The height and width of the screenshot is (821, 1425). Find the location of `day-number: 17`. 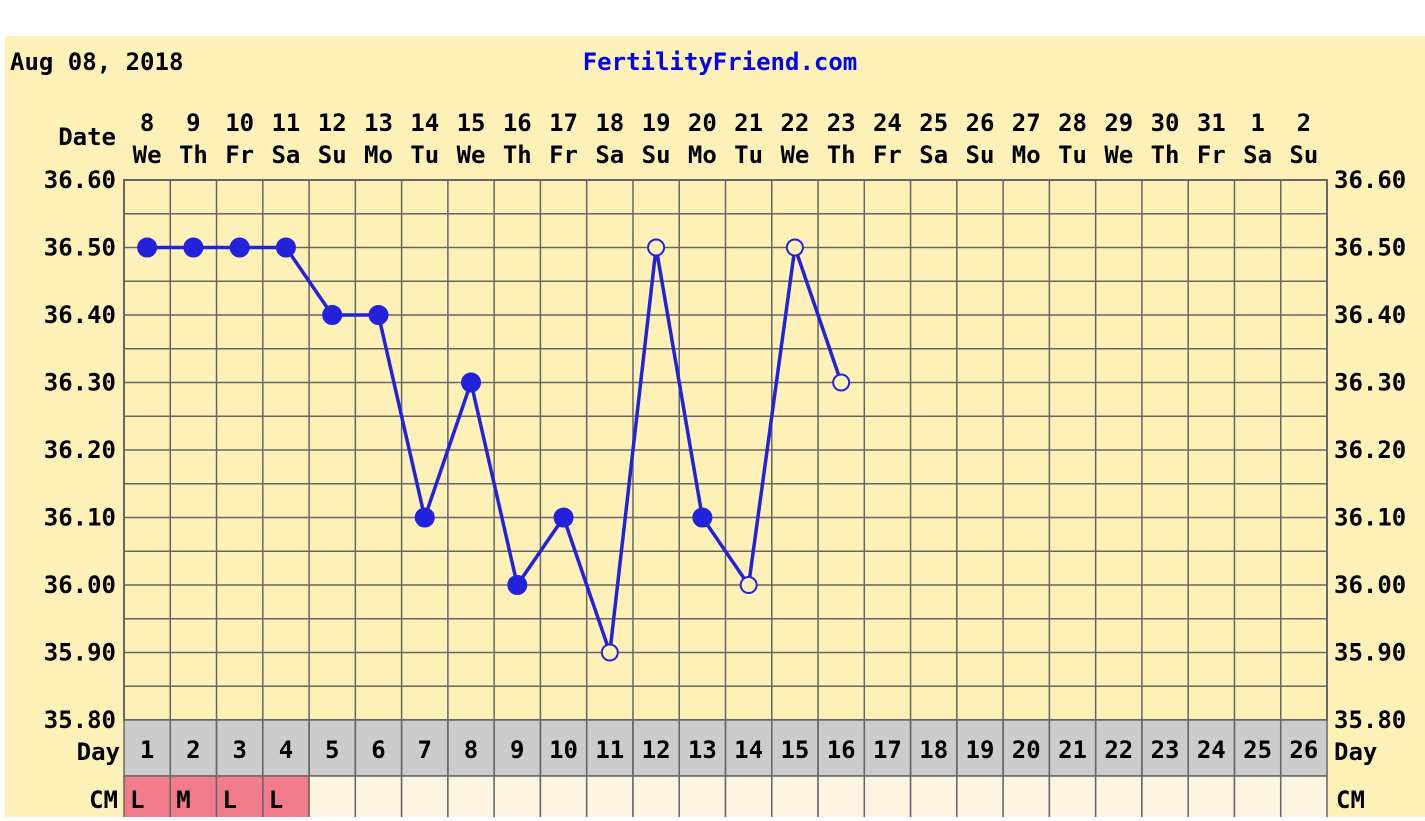

day-number: 17 is located at coordinates (887, 750).